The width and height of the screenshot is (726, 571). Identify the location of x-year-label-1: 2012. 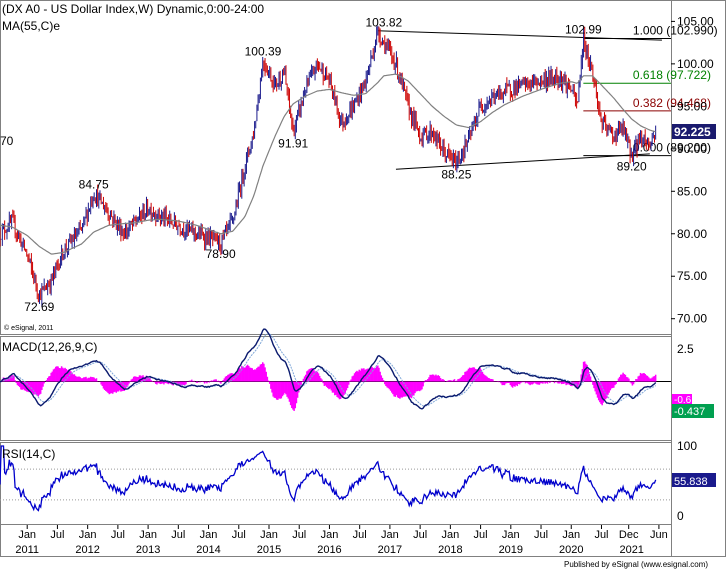
(87, 550).